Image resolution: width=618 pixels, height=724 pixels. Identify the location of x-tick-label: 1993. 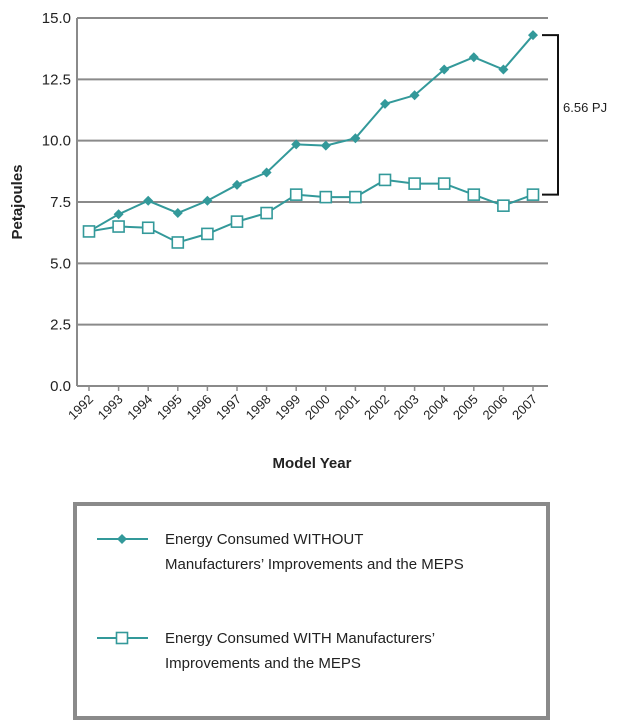
(110, 407).